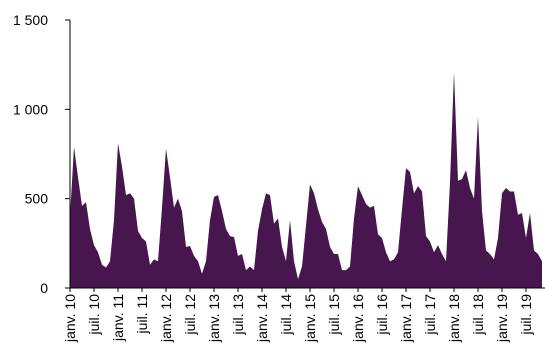 This screenshot has width=545, height=363. What do you see at coordinates (166, 318) in the screenshot?
I see `x-tick-label: janv. 12` at bounding box center [166, 318].